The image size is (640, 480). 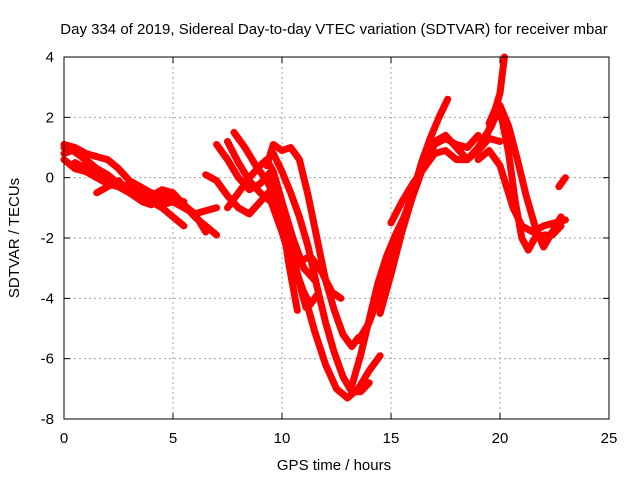 What do you see at coordinates (47, 359) in the screenshot?
I see `y-tick-label: -6` at bounding box center [47, 359].